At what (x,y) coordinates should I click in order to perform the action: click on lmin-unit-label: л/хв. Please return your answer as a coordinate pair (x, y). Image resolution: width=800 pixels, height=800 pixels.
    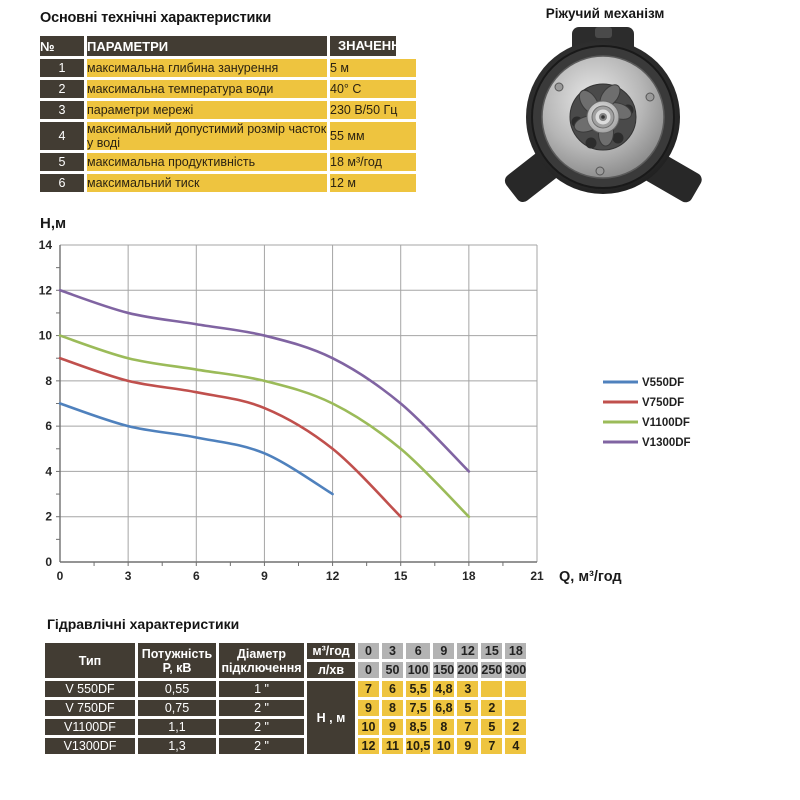
    Looking at the image, I should click on (331, 670).